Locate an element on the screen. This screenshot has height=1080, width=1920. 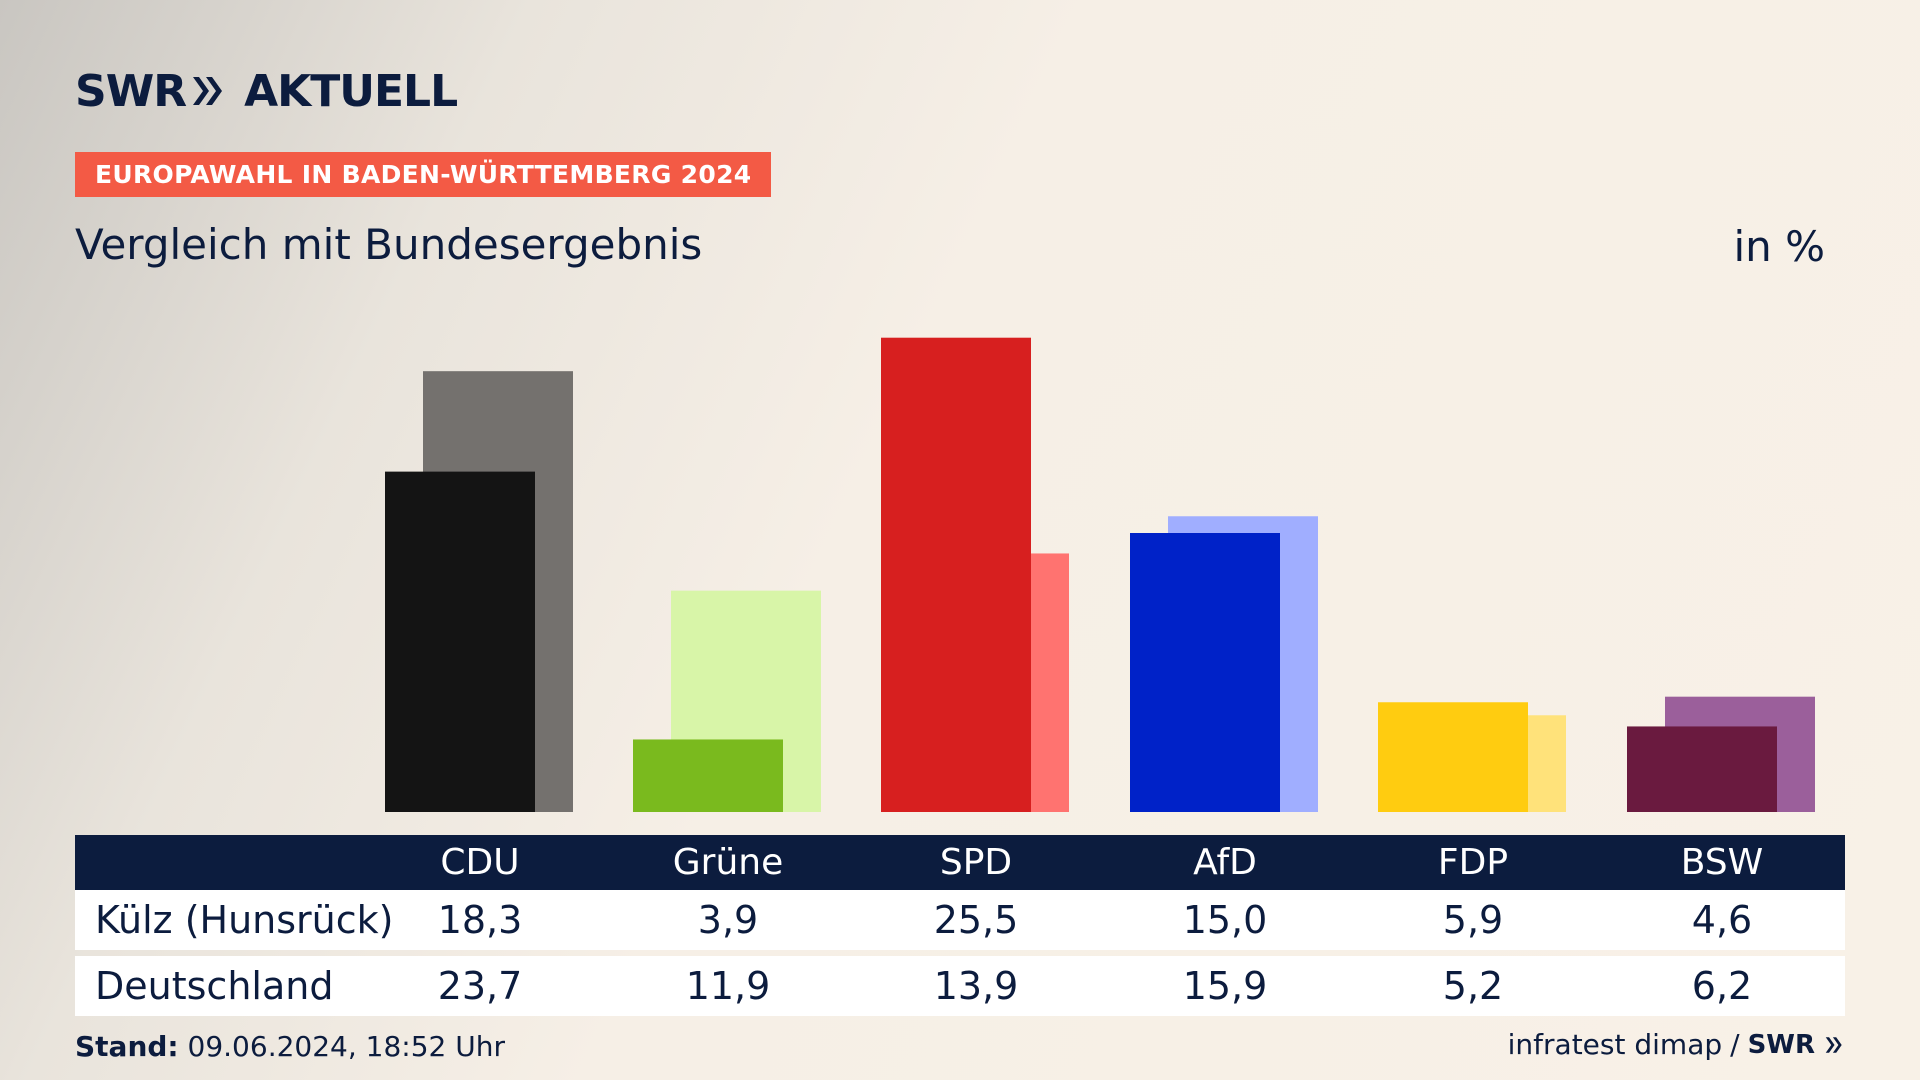
swr-small-chevrons-icon is located at coordinates (1833, 1044).